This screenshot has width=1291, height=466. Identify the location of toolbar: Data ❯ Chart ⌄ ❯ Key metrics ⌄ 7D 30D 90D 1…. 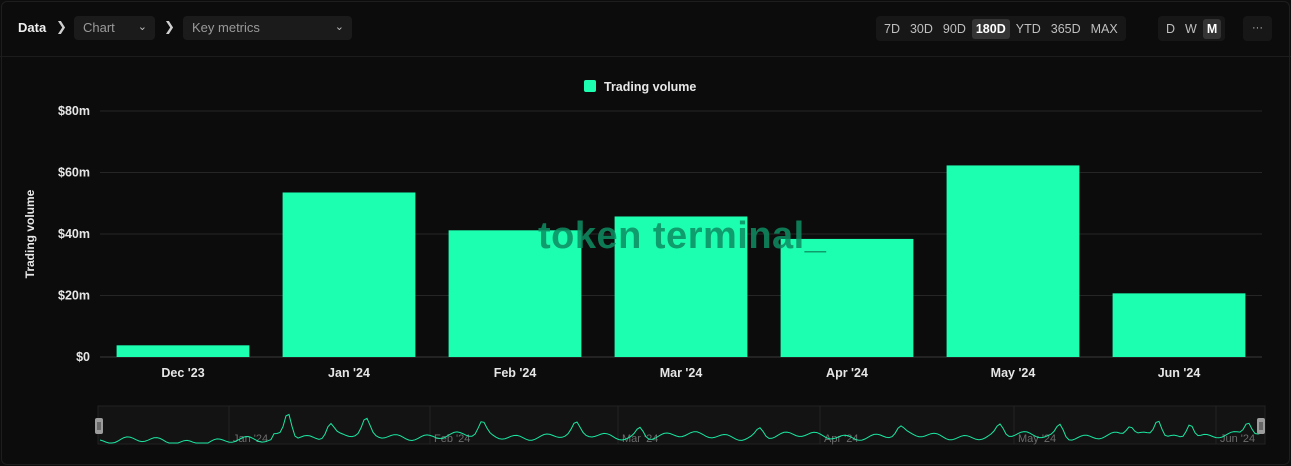
(645, 28).